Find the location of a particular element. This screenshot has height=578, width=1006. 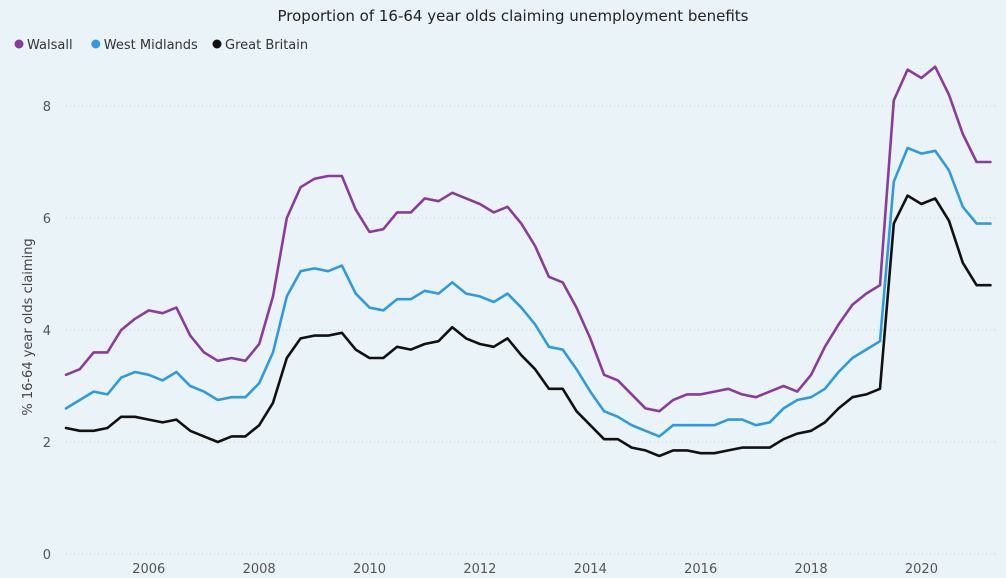

y-tick-label: 4 is located at coordinates (47, 331).